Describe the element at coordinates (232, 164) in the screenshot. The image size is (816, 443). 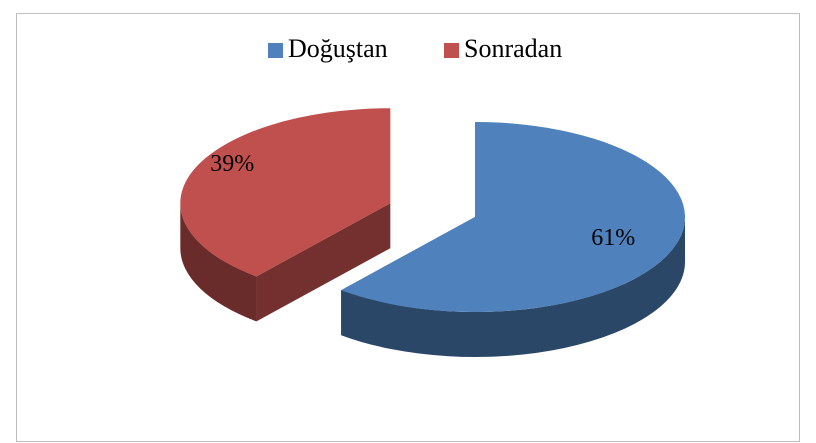
I see `data-label: 39%` at that location.